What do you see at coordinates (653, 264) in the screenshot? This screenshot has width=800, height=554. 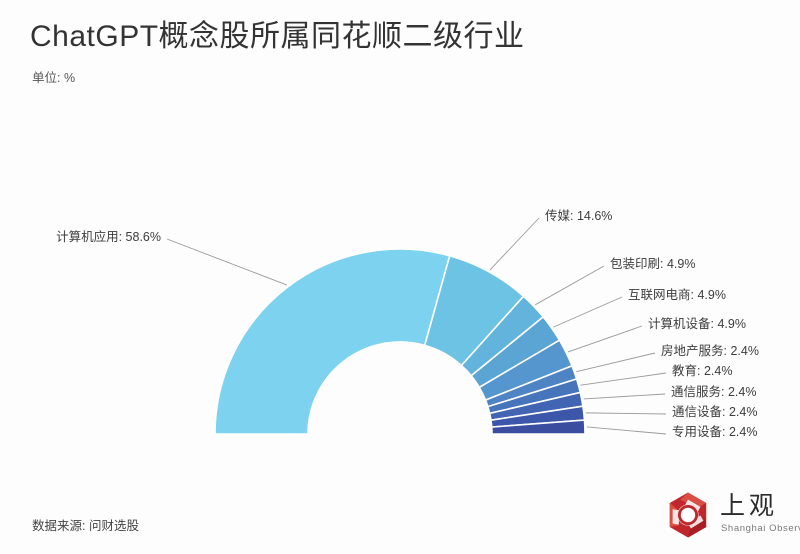 I see `slice-label: 包装印刷: 4.9%` at bounding box center [653, 264].